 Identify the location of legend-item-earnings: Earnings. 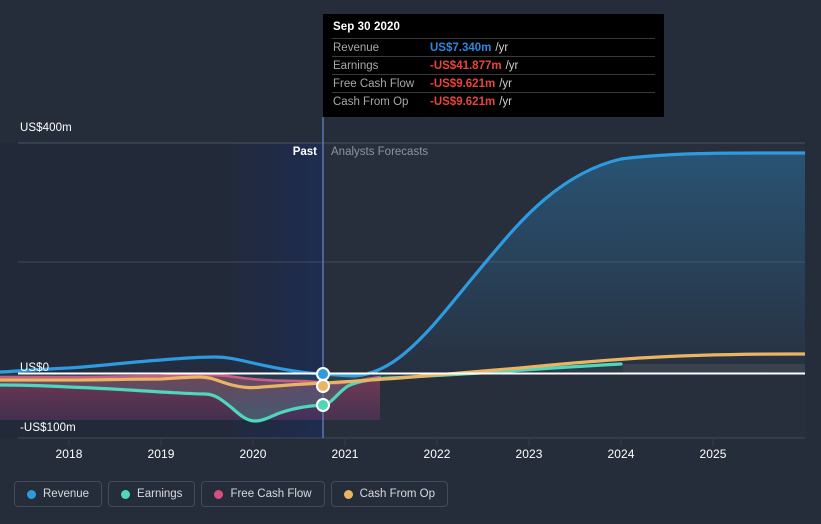
(152, 494).